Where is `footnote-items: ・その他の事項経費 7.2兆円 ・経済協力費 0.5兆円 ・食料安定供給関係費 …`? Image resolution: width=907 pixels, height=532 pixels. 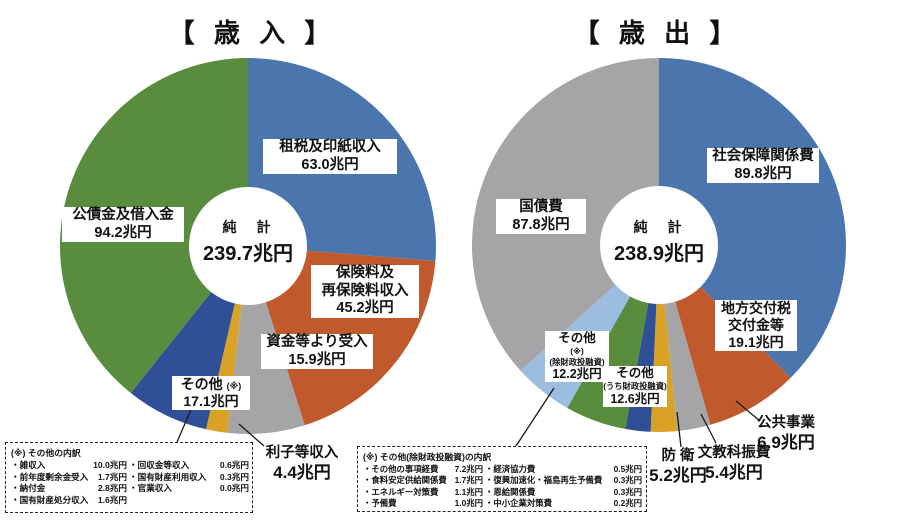
footnote-items: ・その他の事項経費 7.2兆円 ・経済協力費 0.5兆円 ・食料安定供給関係費 … is located at coordinates (502, 486).